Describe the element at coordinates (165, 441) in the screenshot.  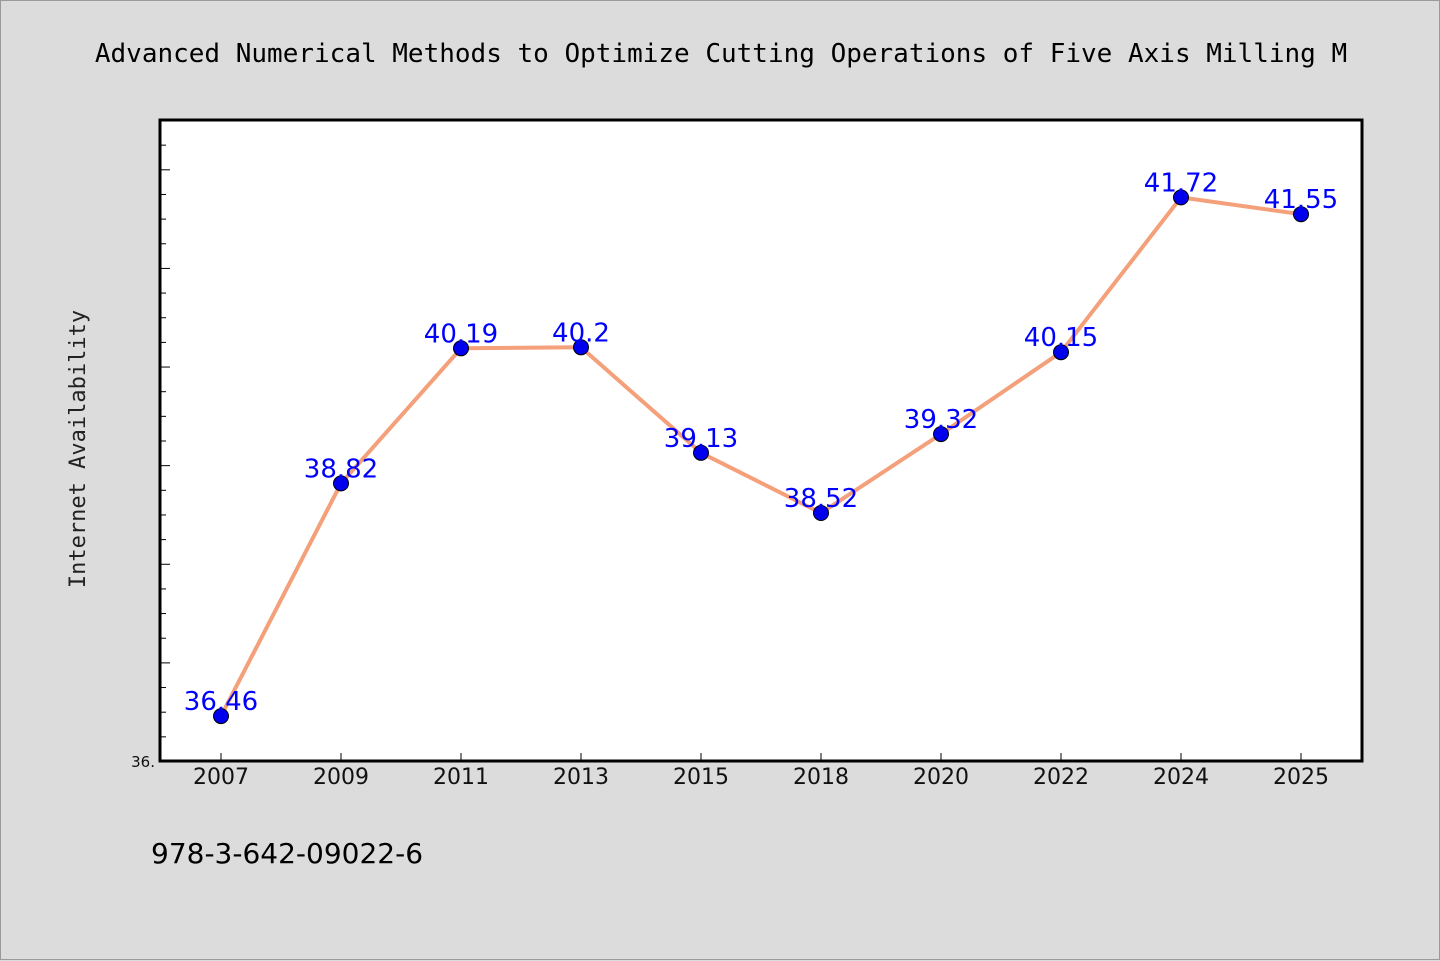
I see `y-axis-ticks` at that location.